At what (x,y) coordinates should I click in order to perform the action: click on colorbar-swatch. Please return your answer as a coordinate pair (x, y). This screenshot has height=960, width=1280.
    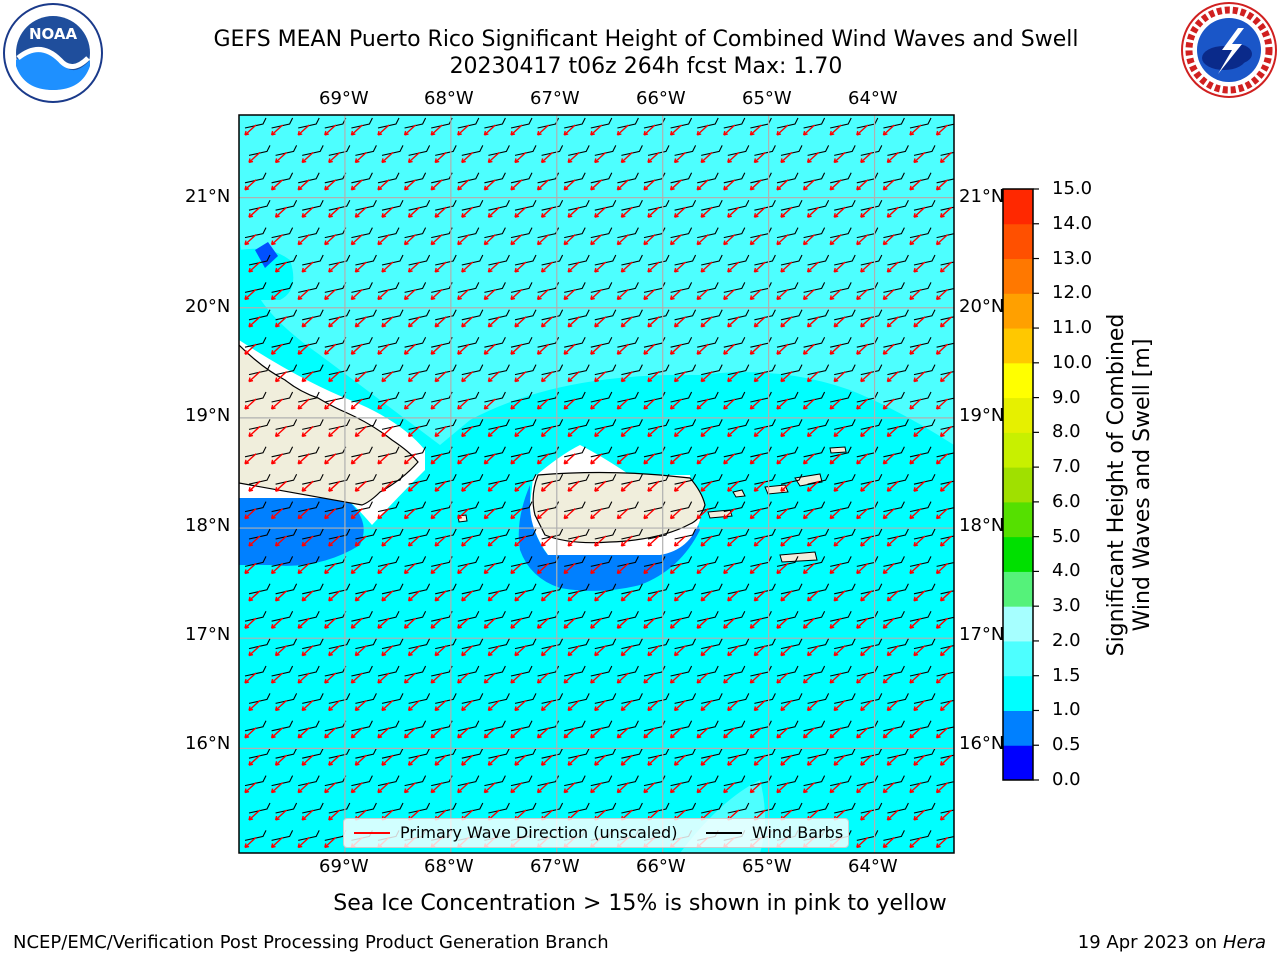
    Looking at the image, I should click on (1018, 589).